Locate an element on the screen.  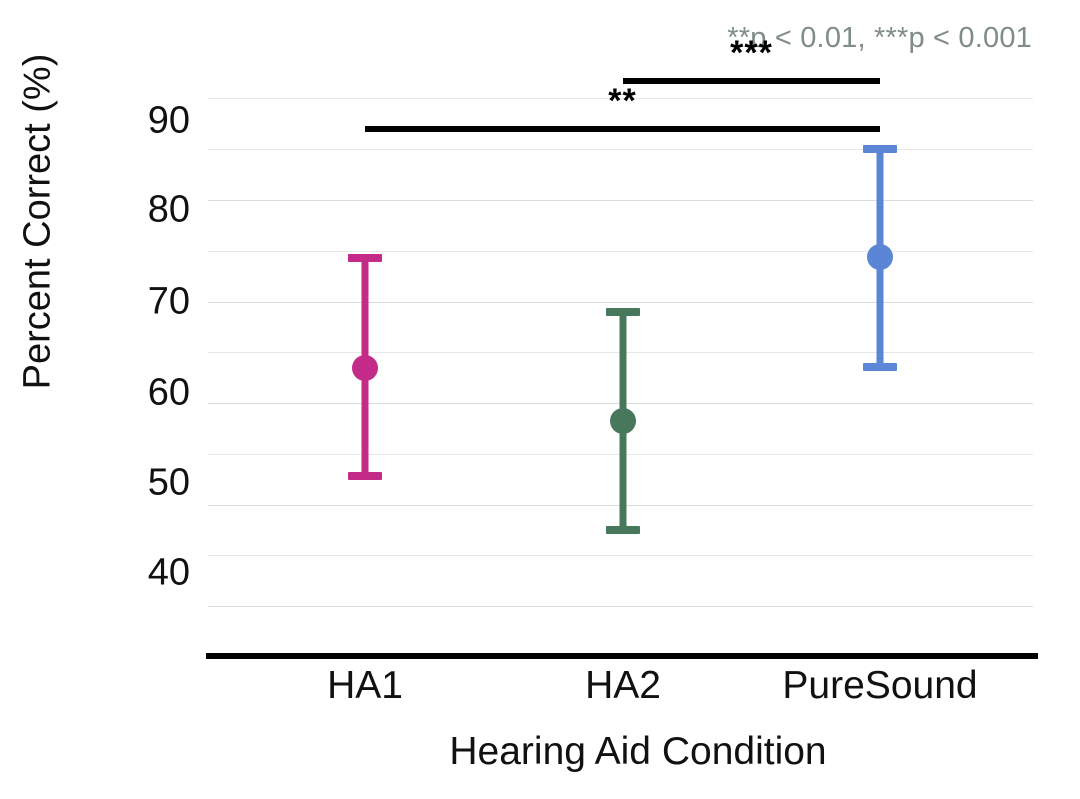
error-bar-cap-lower-ha1 is located at coordinates (365, 476).